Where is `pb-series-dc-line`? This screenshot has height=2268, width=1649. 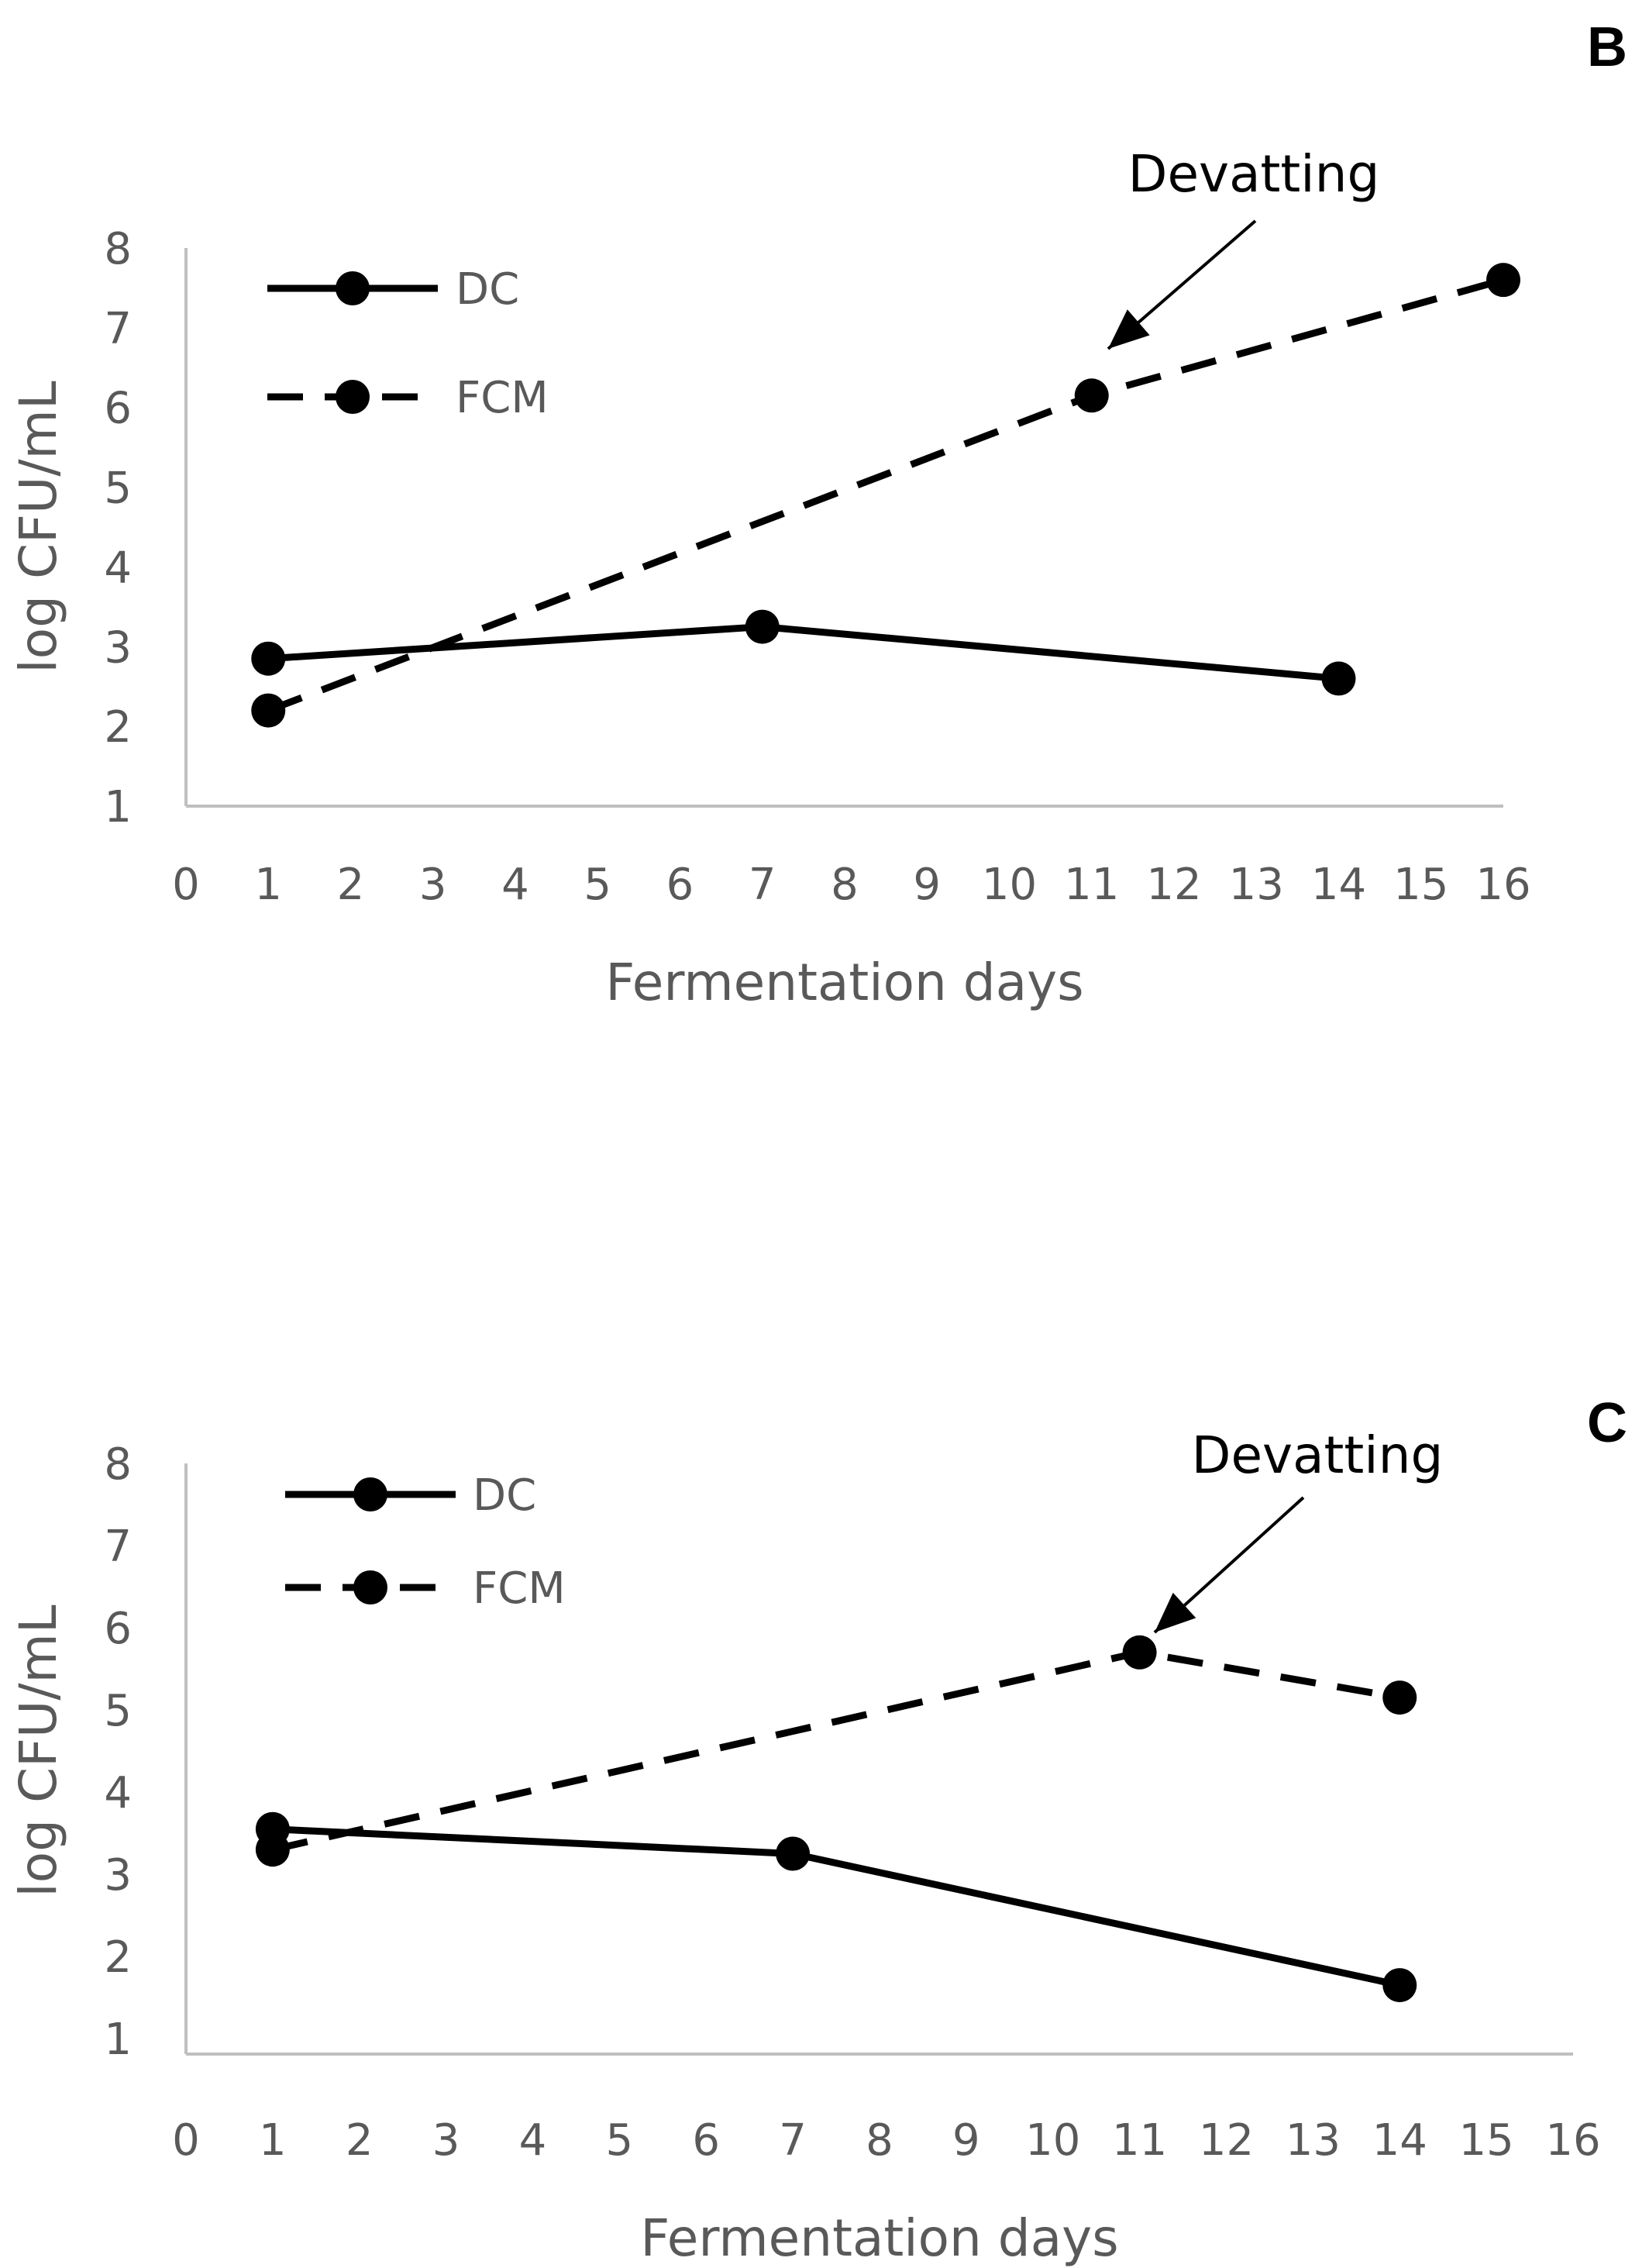
pb-series-dc-line is located at coordinates (803, 652).